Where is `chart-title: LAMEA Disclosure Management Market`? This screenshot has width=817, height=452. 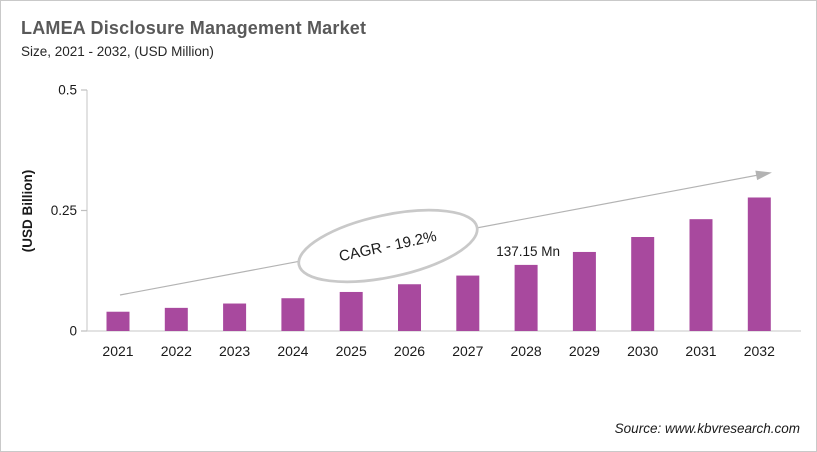
chart-title: LAMEA Disclosure Management Market is located at coordinates (194, 28).